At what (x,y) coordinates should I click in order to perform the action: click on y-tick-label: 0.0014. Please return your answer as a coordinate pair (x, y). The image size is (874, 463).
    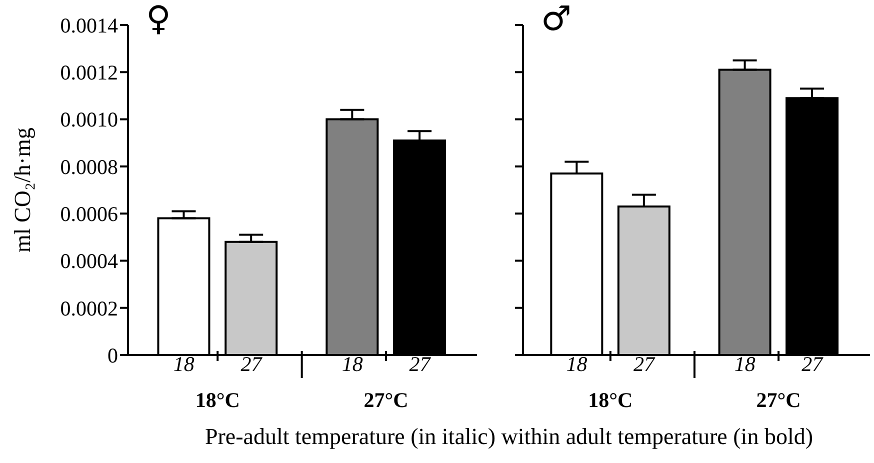
    Looking at the image, I should click on (89, 25).